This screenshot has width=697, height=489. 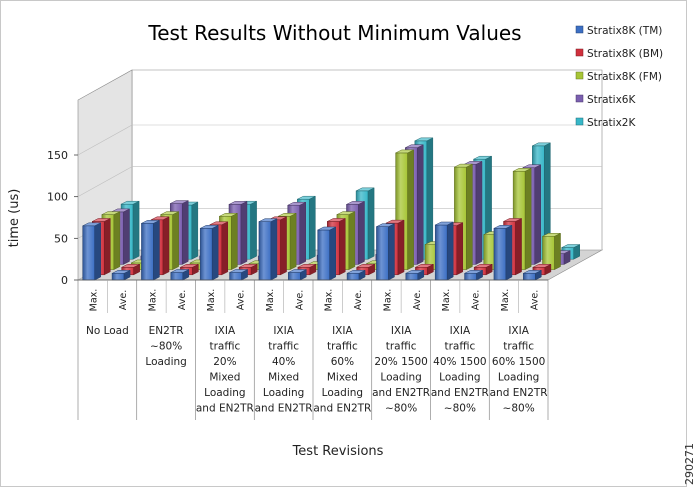 What do you see at coordinates (283, 378) in the screenshot?
I see `x-category-label: Mixed` at bounding box center [283, 378].